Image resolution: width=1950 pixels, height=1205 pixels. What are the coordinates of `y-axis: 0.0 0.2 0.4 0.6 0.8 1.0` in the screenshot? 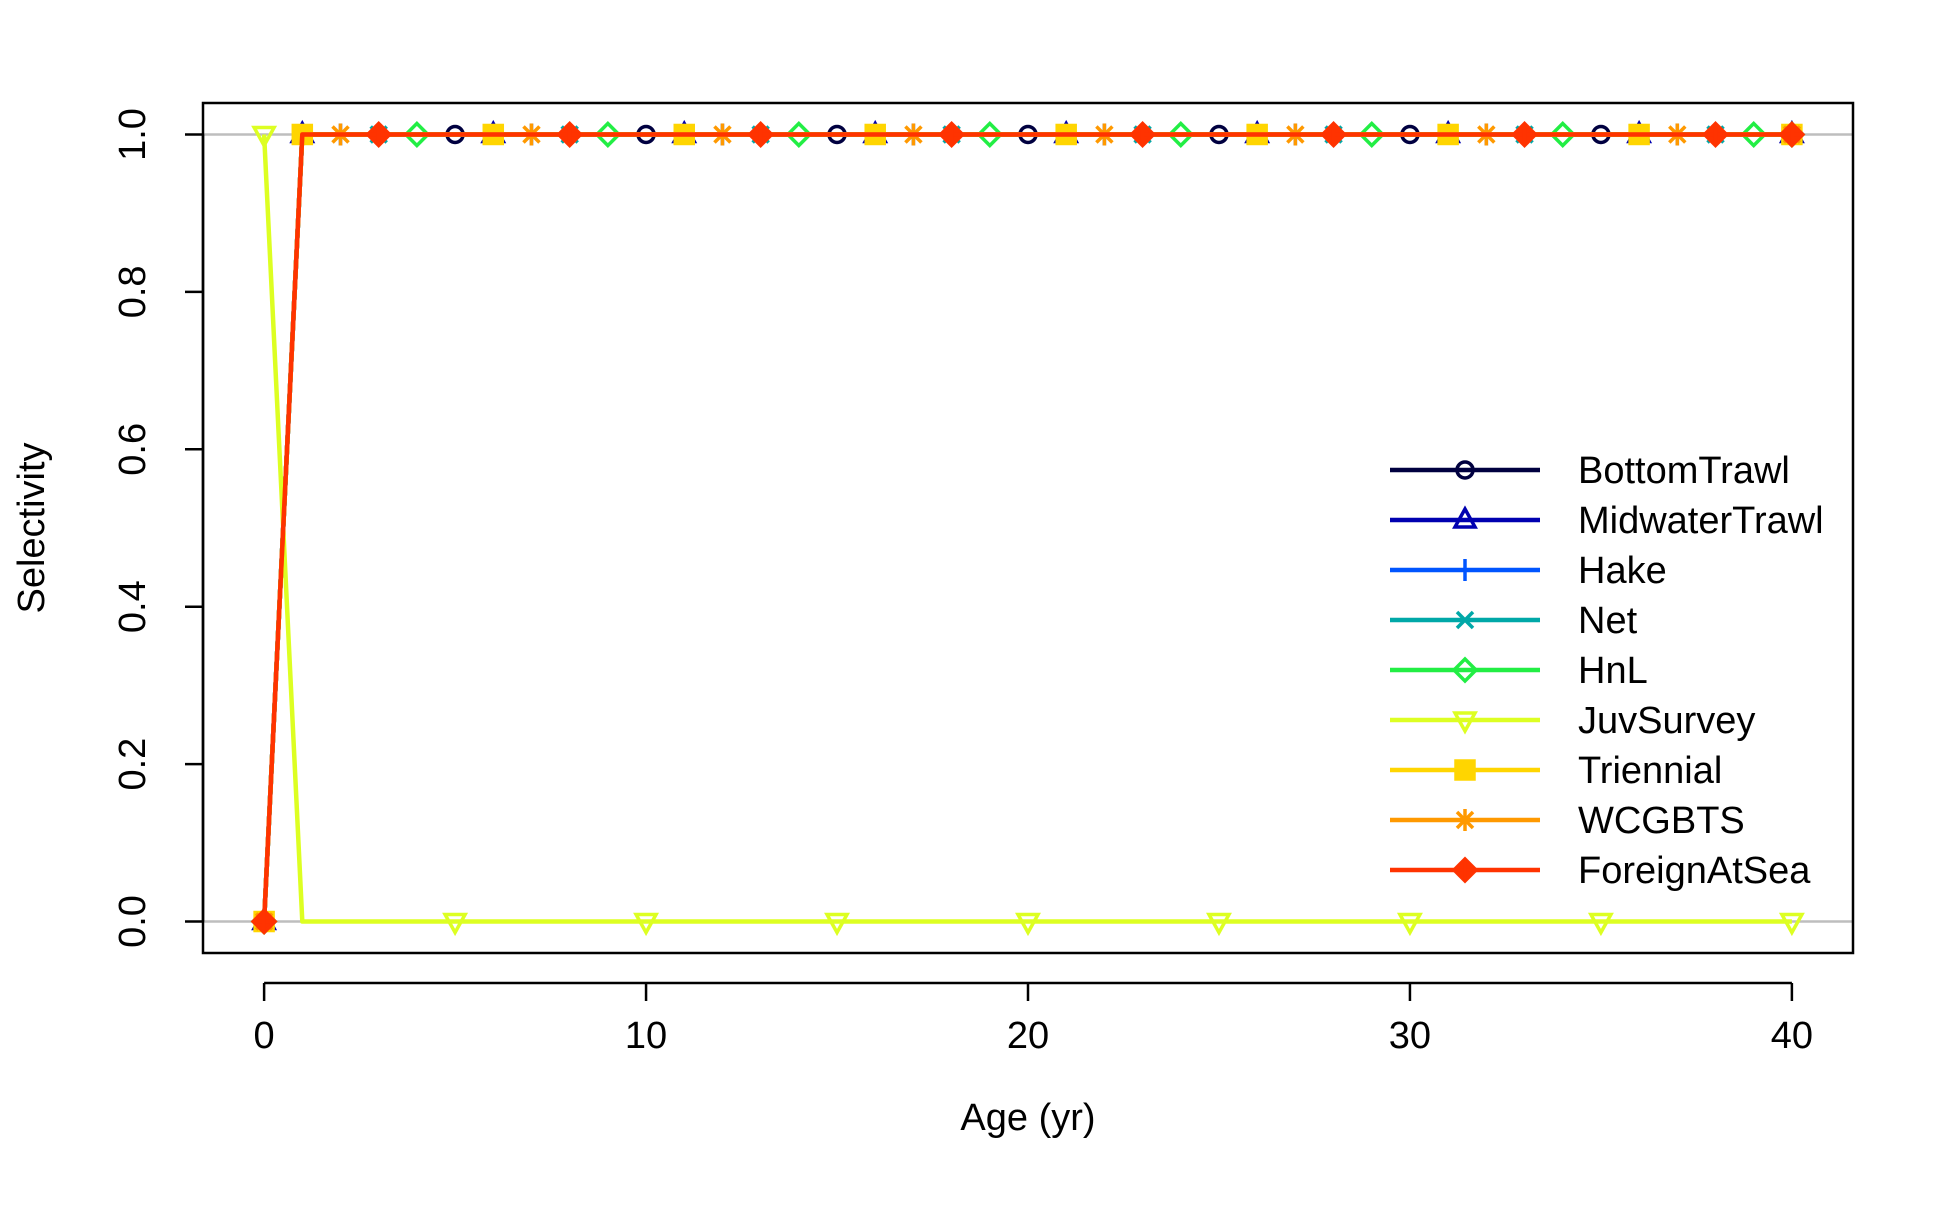 It's located at (158, 528).